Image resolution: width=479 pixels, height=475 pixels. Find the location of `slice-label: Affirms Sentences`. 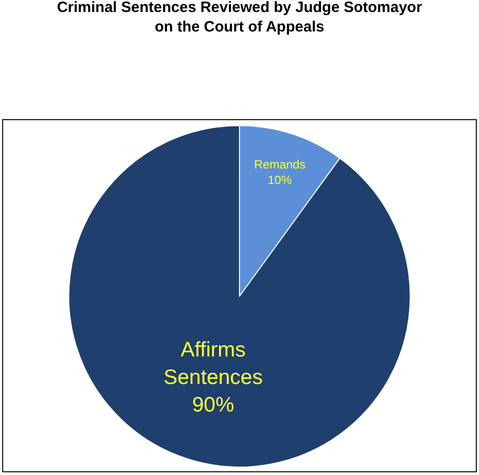

slice-label: Affirms Sentences is located at coordinates (213, 363).